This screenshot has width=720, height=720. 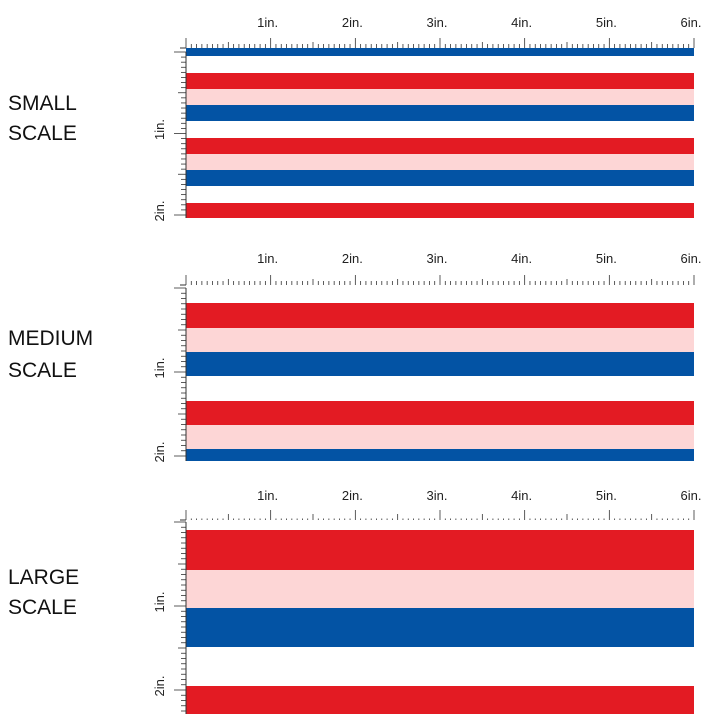 I want to click on scale-label: SMALL SCALE, so click(x=42, y=118).